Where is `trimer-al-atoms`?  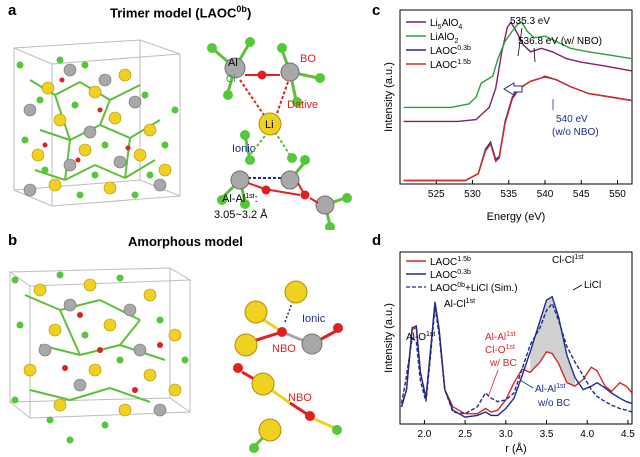
trimer-al-atoms is located at coordinates (279, 136).